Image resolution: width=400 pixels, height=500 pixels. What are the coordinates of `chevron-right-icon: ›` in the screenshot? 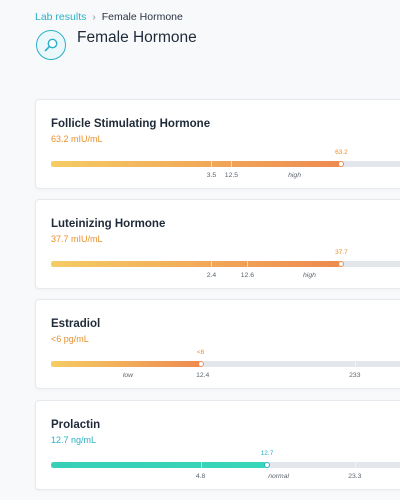 It's located at (94, 17).